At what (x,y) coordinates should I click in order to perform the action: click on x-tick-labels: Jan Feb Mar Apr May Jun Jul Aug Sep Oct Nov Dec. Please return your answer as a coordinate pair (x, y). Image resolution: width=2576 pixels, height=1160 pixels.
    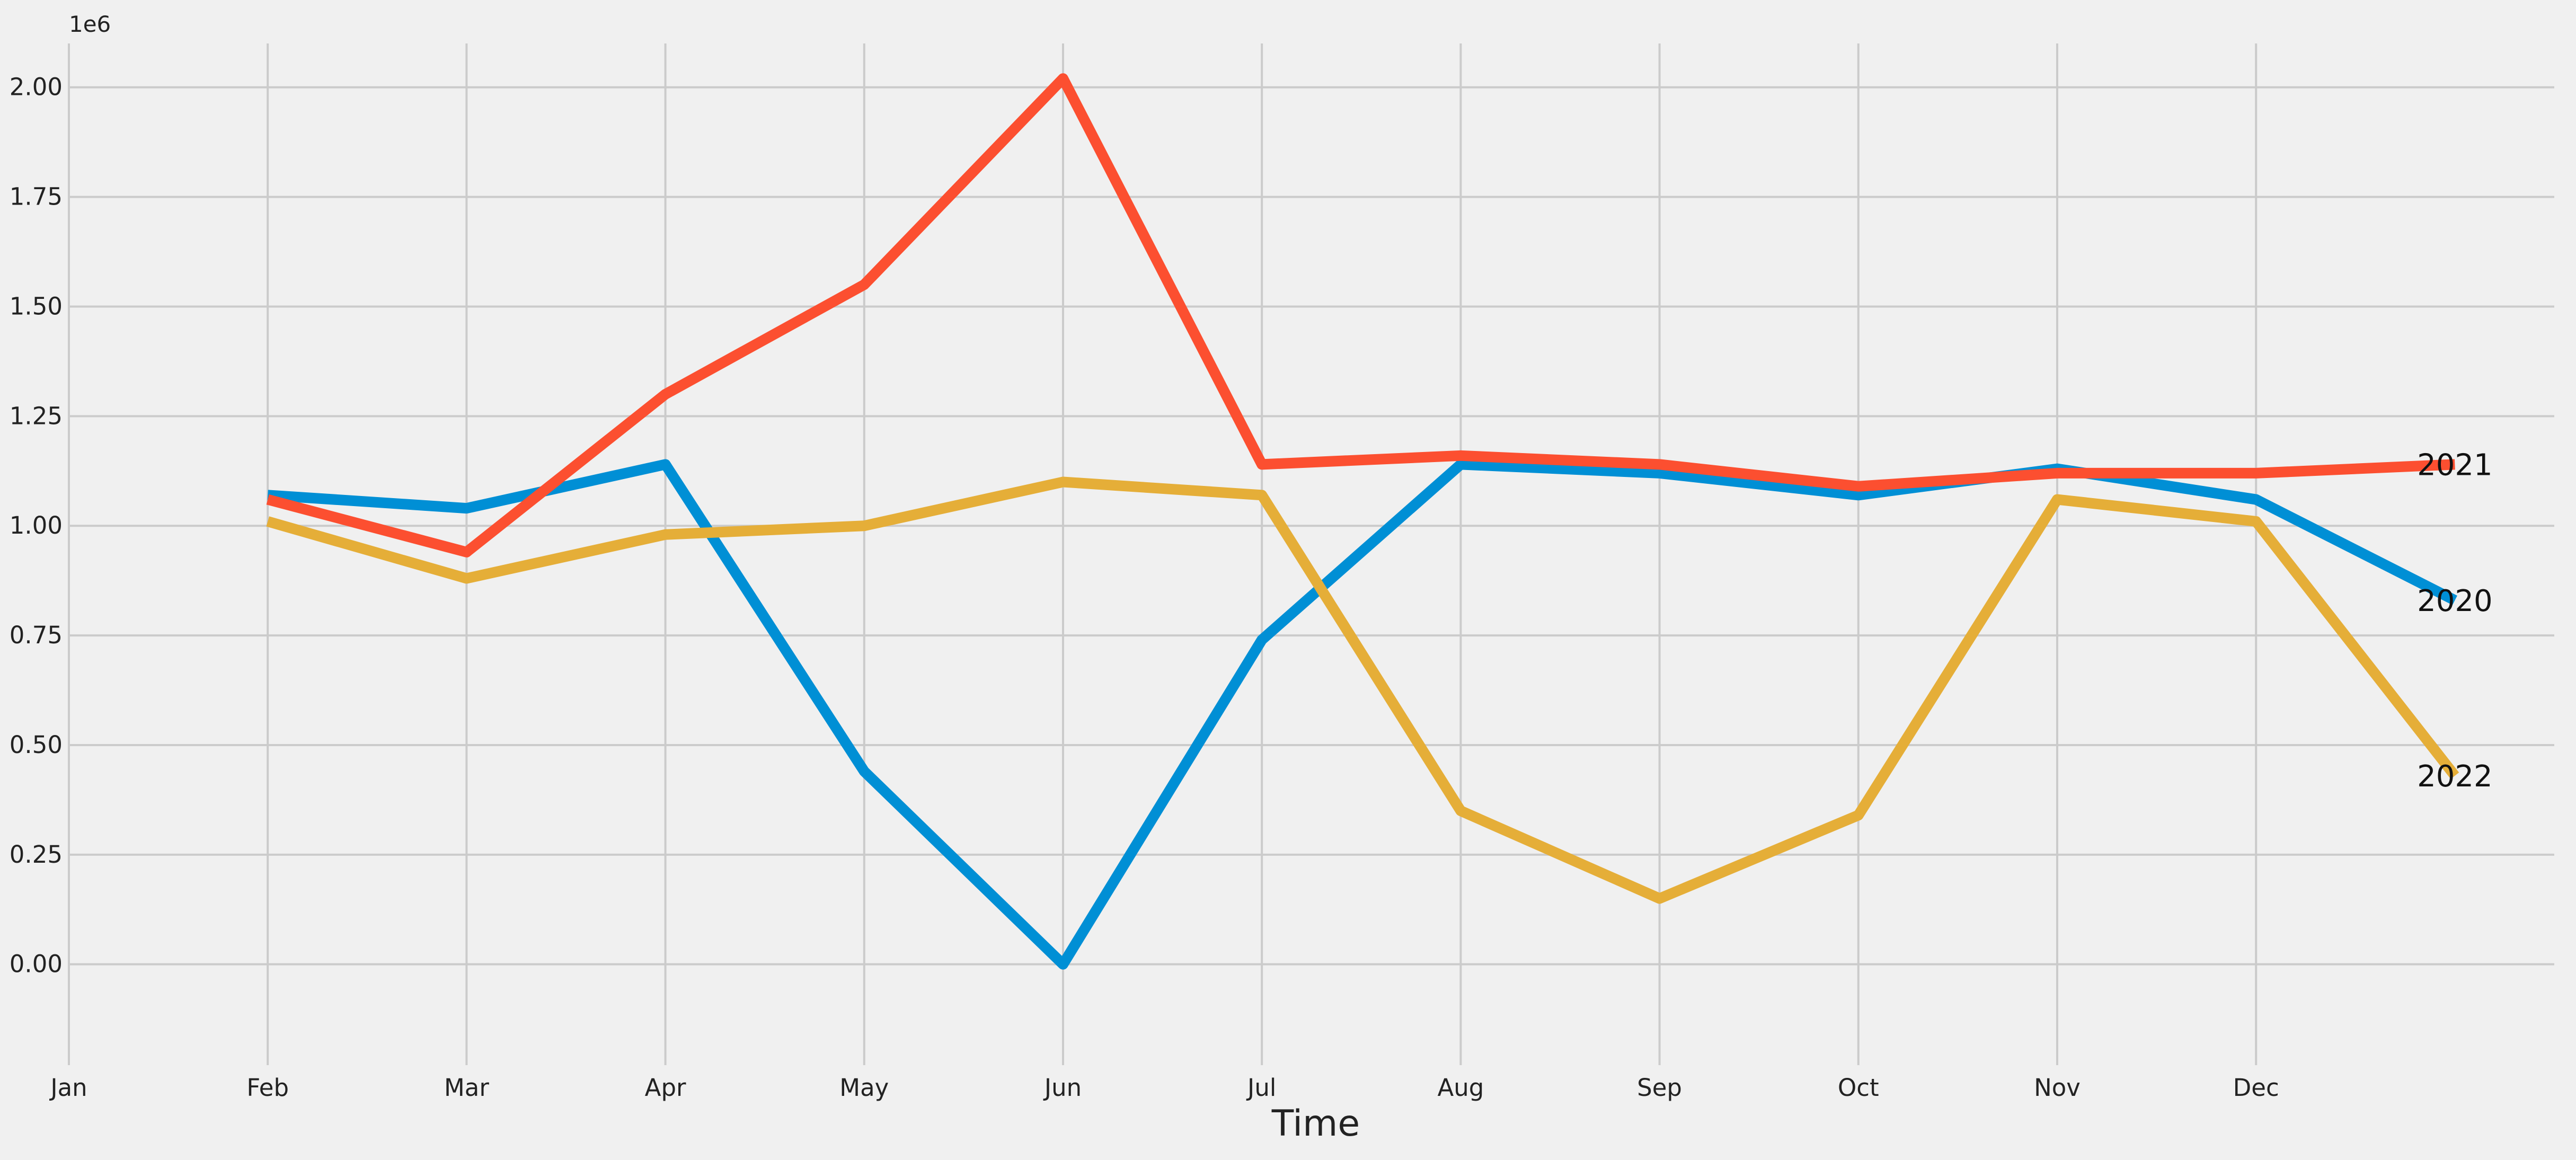
    Looking at the image, I should click on (1164, 1088).